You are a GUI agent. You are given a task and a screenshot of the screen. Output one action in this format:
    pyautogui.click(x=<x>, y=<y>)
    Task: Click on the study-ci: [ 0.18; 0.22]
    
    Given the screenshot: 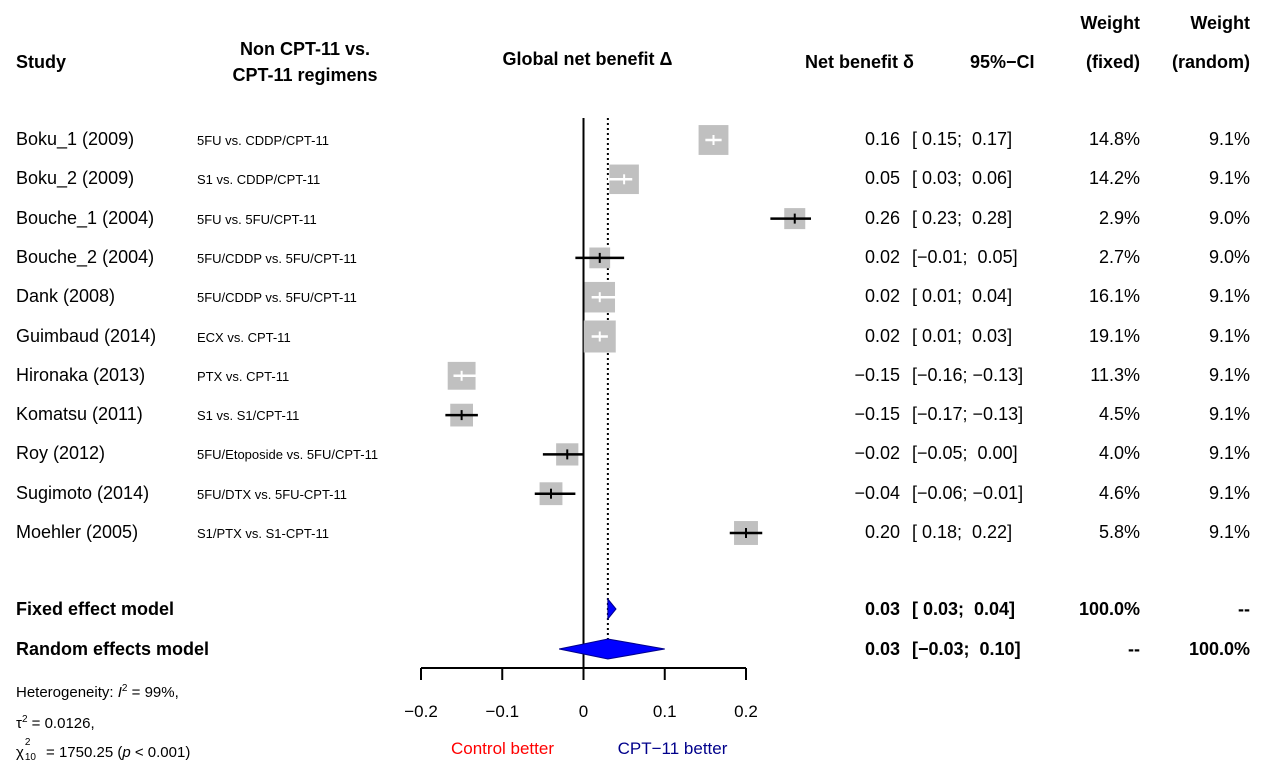 What is the action you would take?
    pyautogui.click(x=962, y=532)
    